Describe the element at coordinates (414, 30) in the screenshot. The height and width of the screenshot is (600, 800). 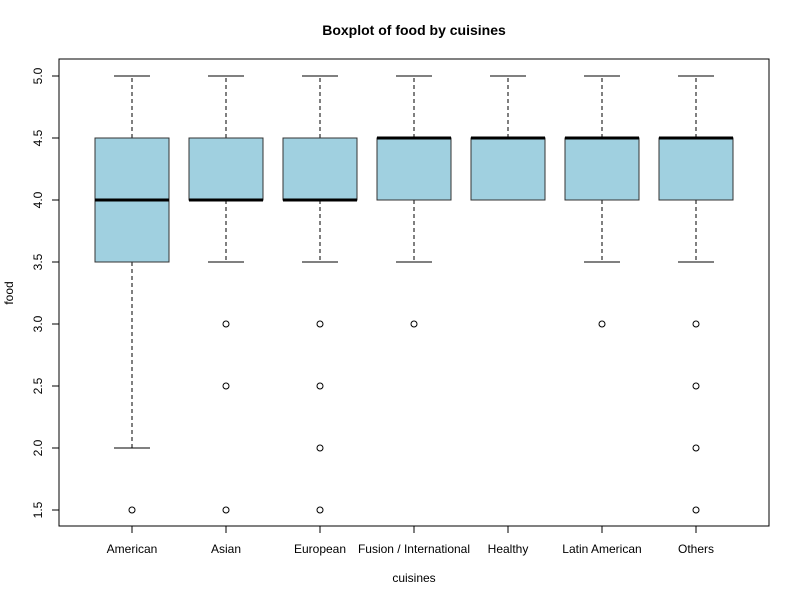
I see `chart-title: Boxplot of food by cuisines` at that location.